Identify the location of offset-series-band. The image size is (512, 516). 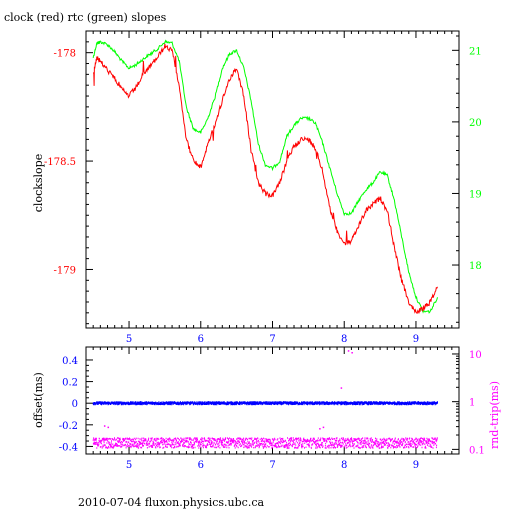
(265, 403).